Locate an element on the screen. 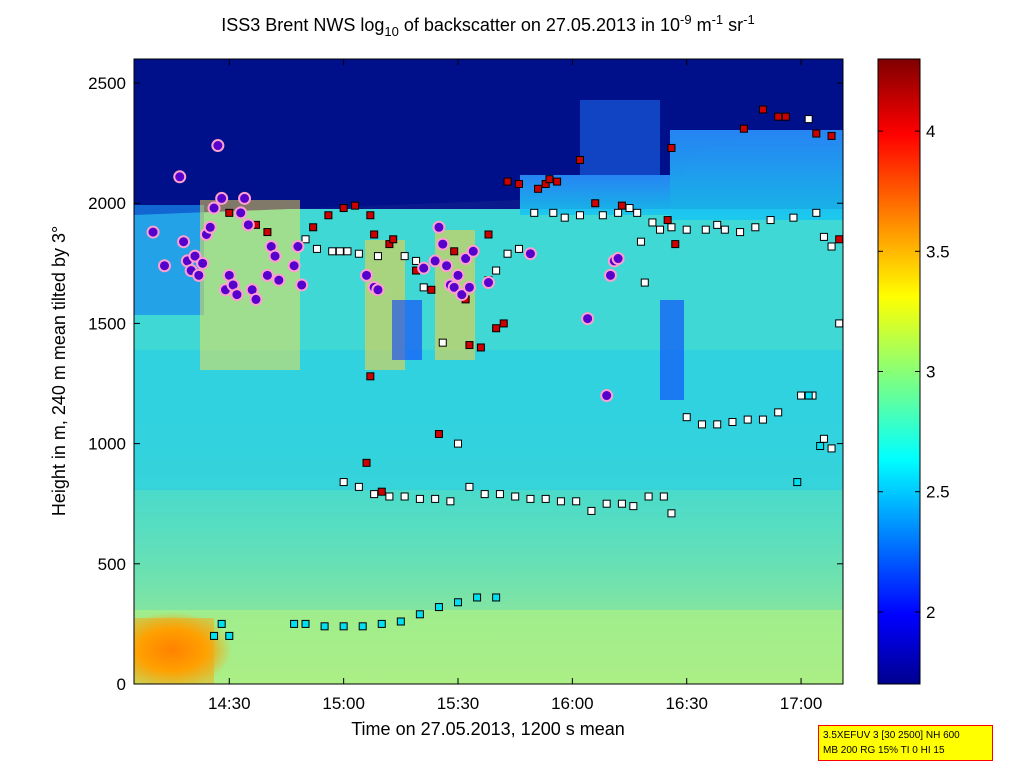 The image size is (1023, 767). heatmap-sky-mid2 is located at coordinates (620, 137).